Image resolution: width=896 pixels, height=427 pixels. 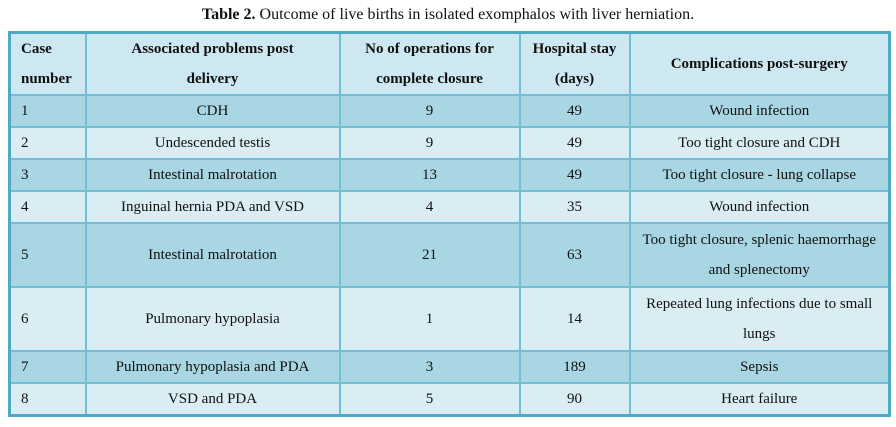 I want to click on cell-hospital-stay: 63, so click(x=574, y=255).